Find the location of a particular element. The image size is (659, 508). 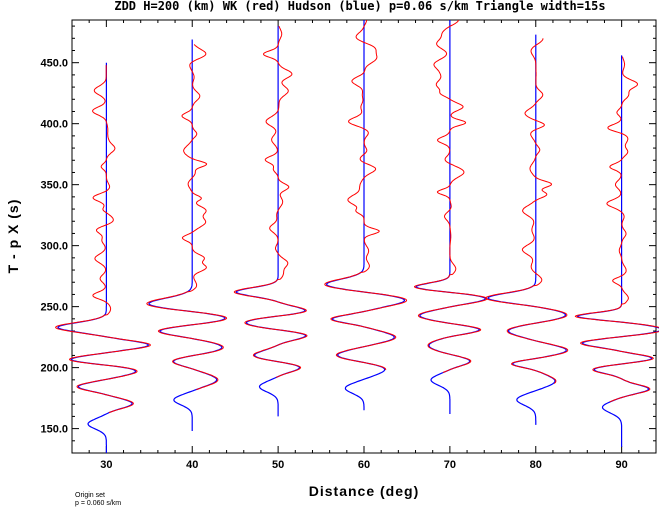

x-tick-label: 50 is located at coordinates (278, 465).